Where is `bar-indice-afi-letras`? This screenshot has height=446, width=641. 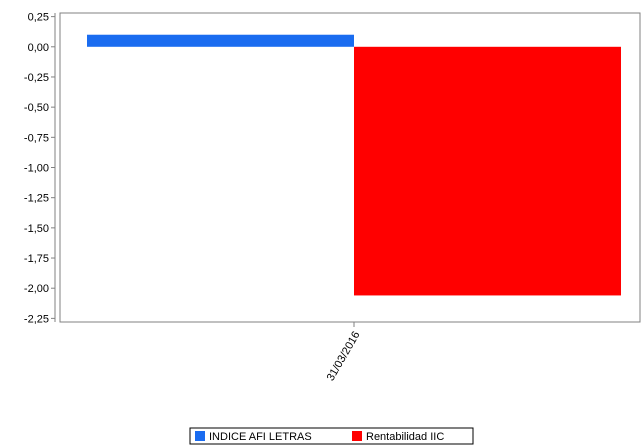 bar-indice-afi-letras is located at coordinates (220, 40).